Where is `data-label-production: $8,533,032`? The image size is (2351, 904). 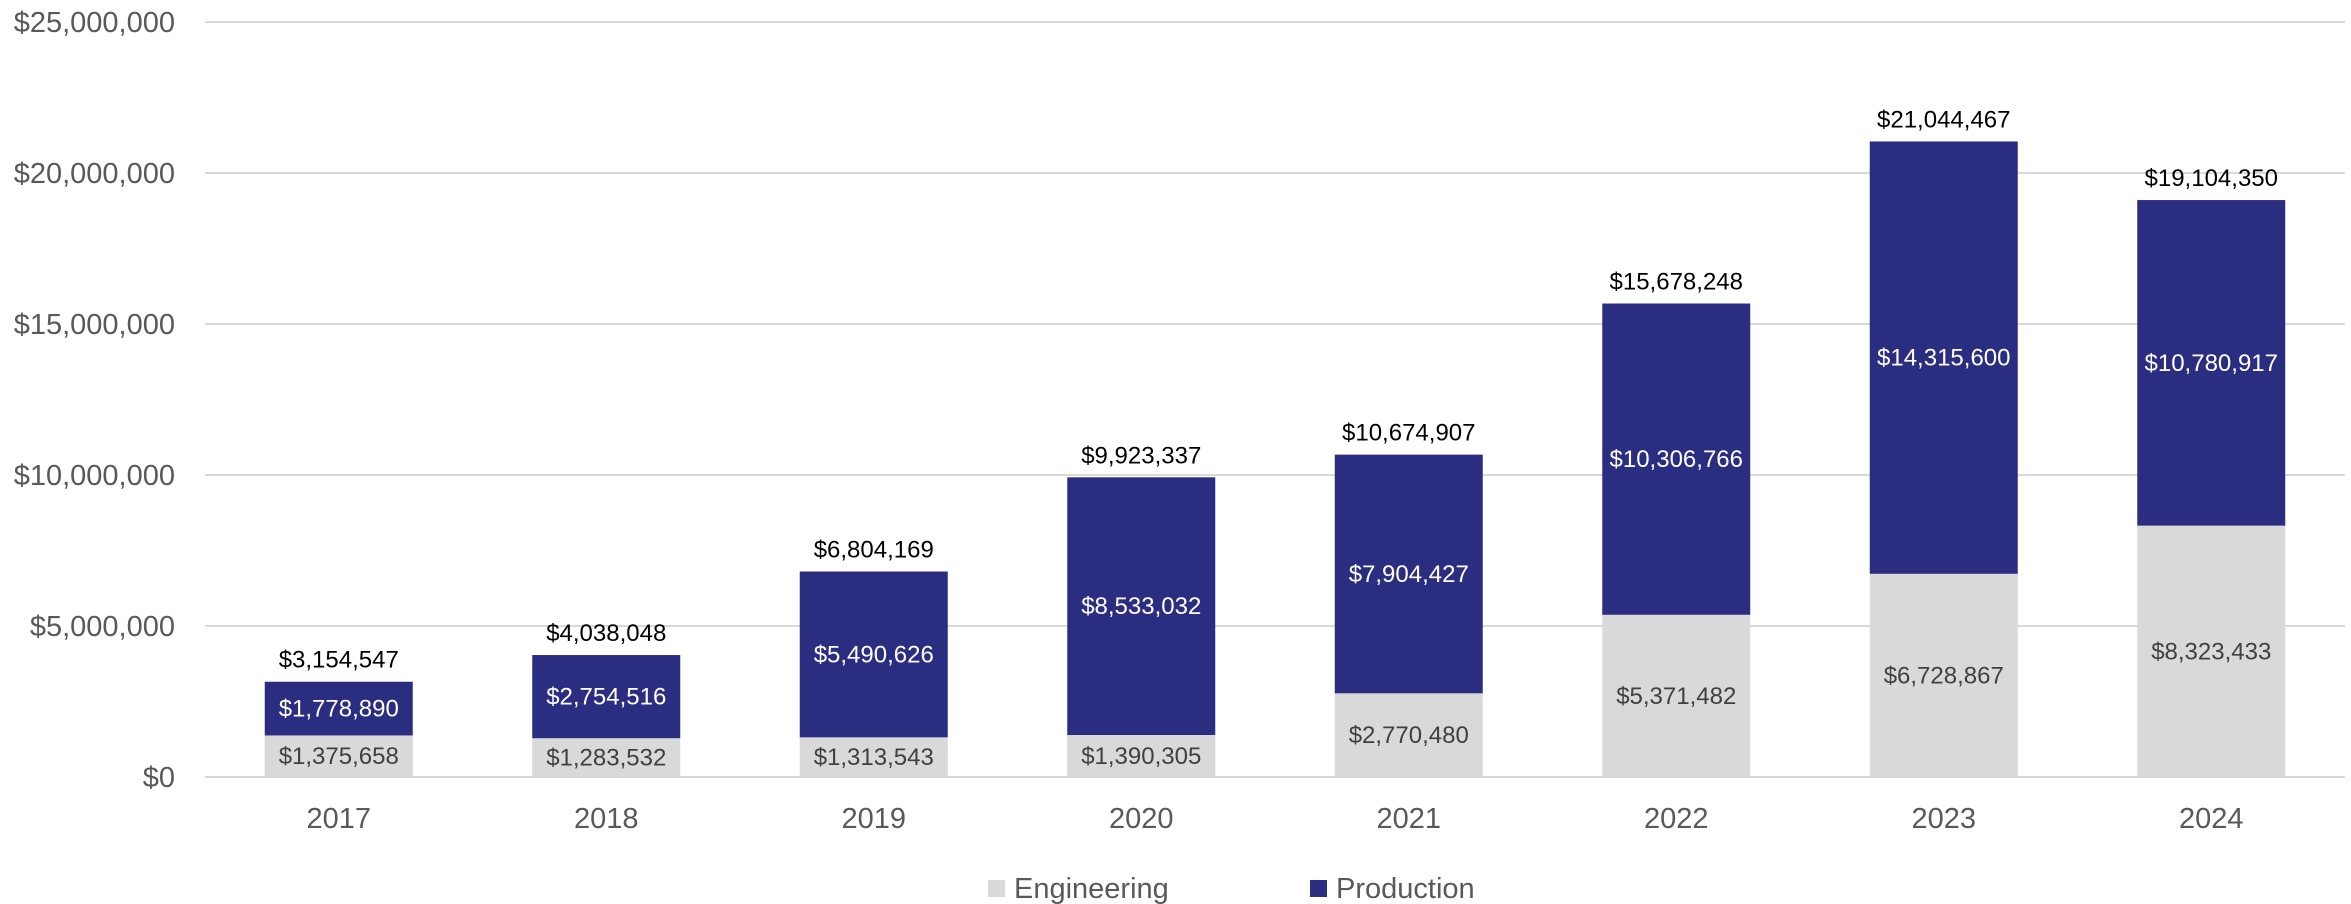 data-label-production: $8,533,032 is located at coordinates (1141, 606).